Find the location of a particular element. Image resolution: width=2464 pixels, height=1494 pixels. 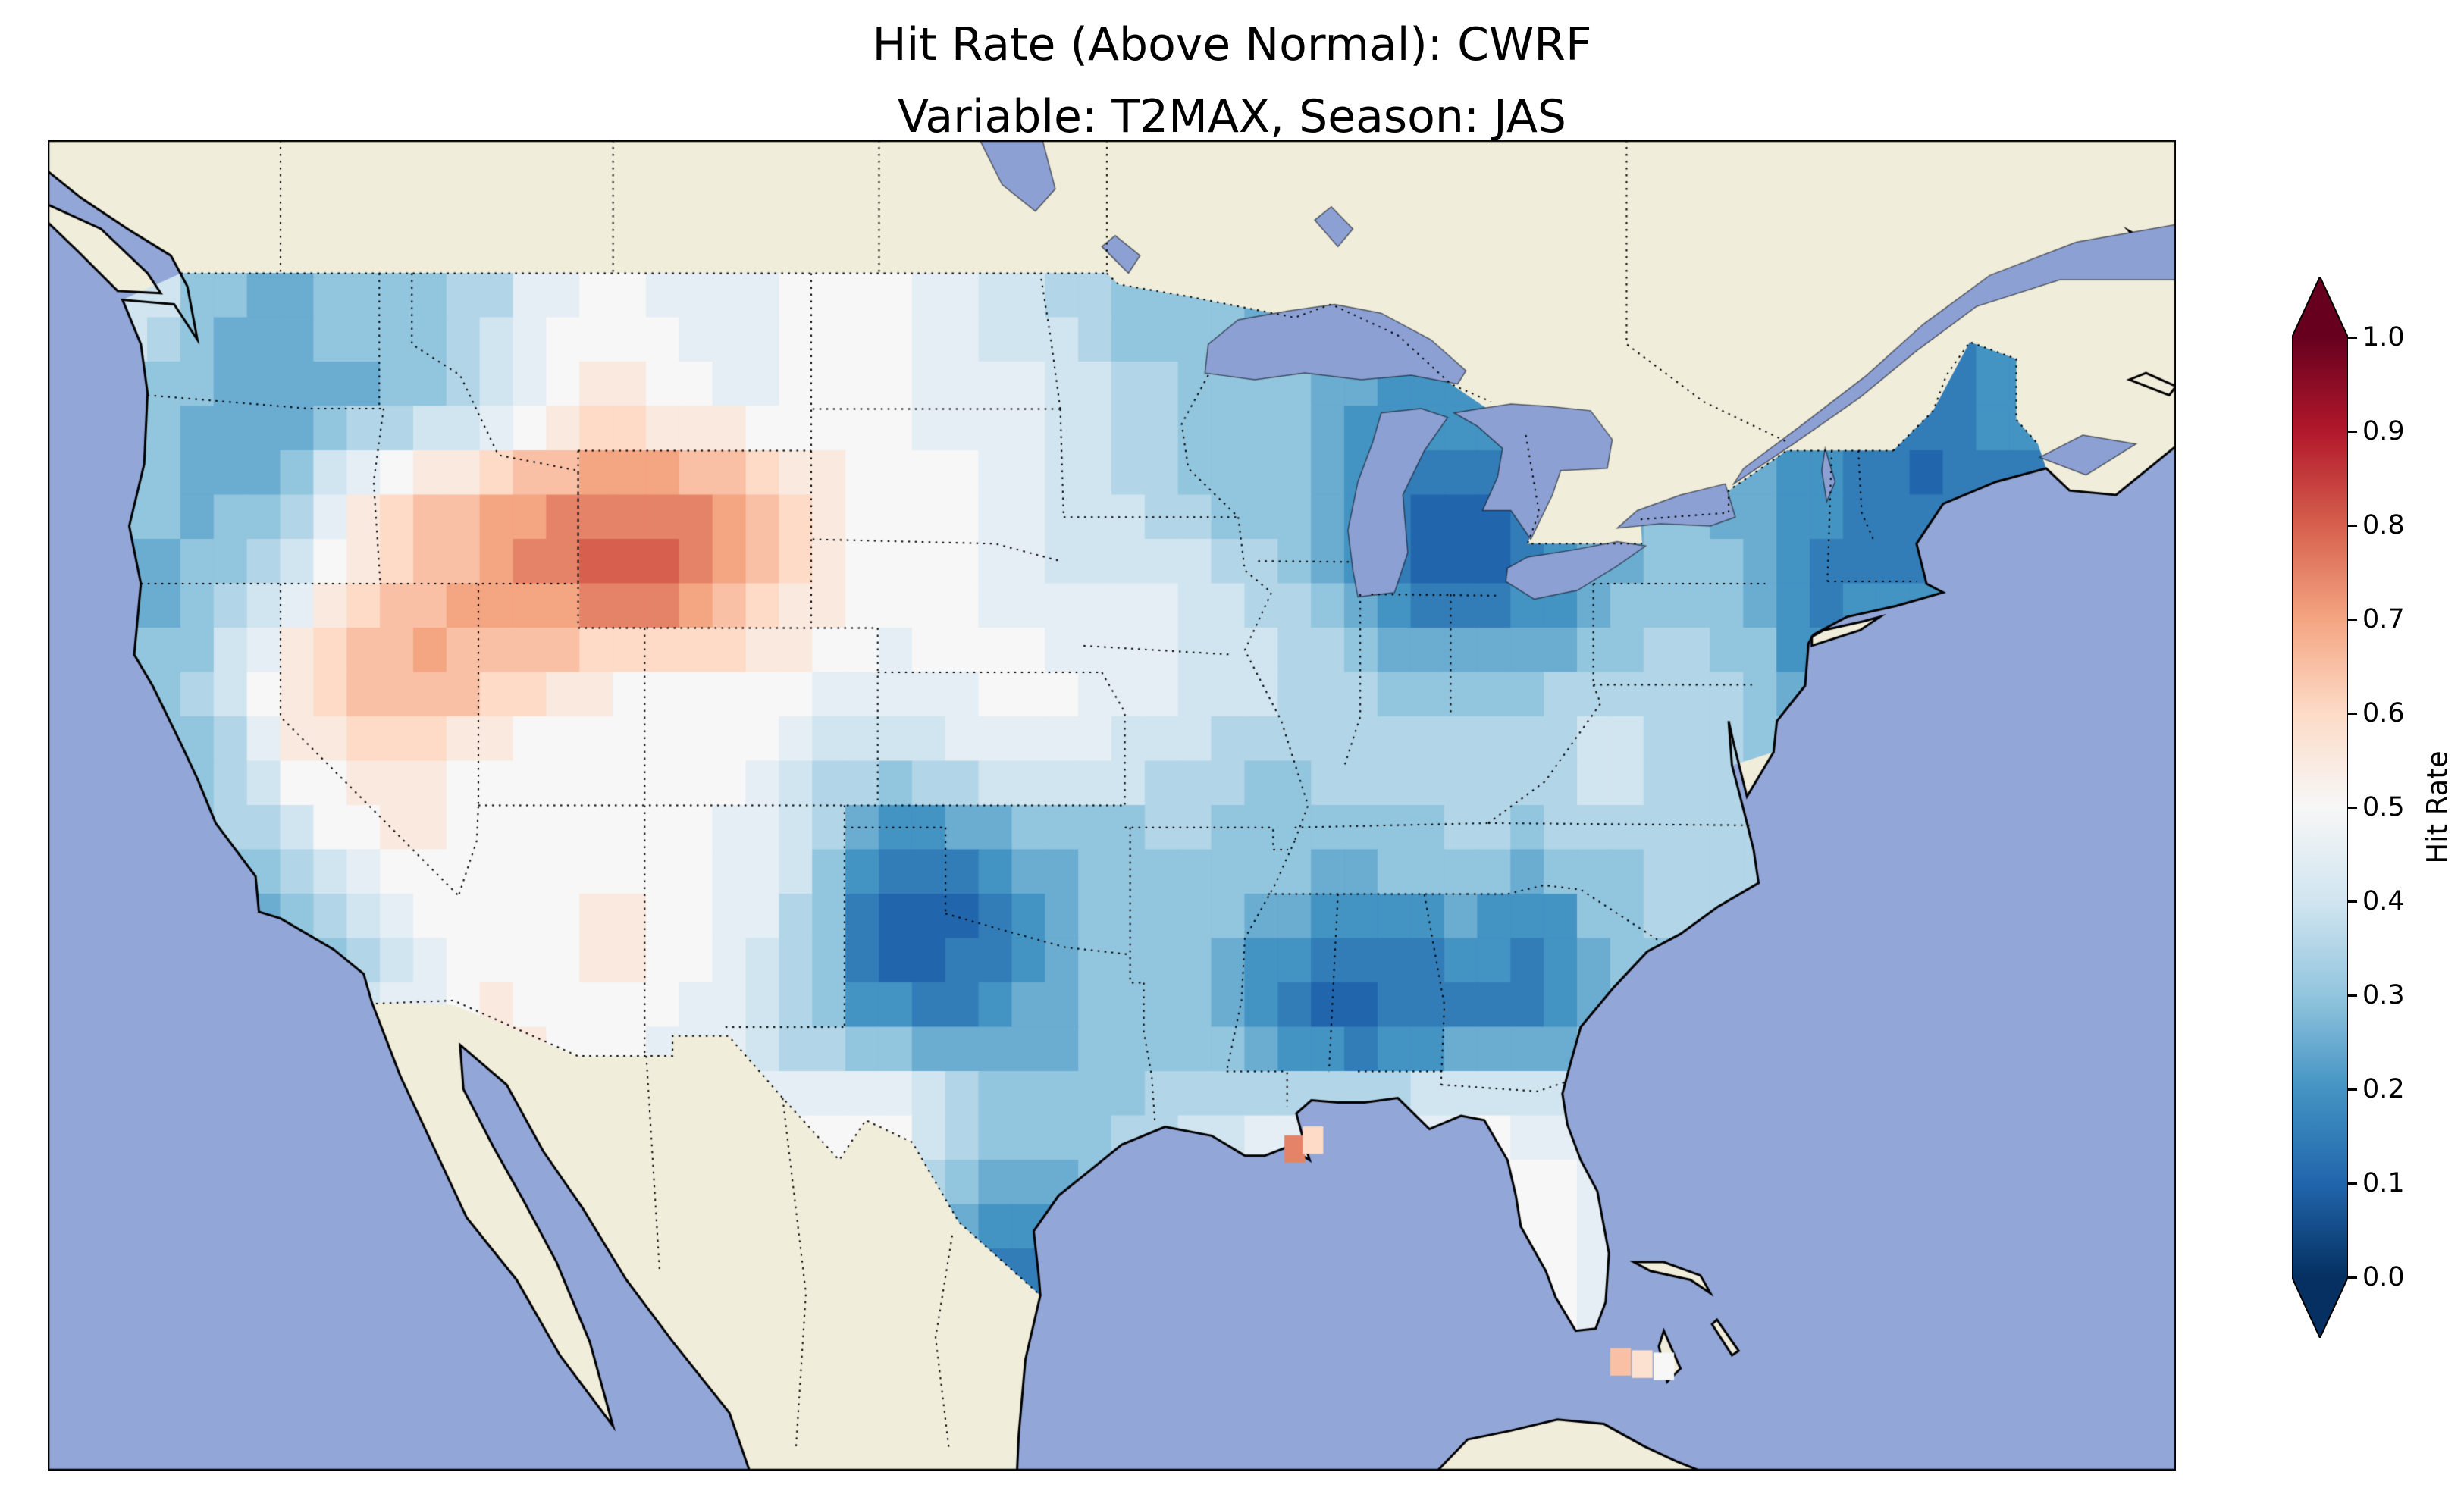

colorbar-tick-label: 0.0 is located at coordinates (2384, 1277).